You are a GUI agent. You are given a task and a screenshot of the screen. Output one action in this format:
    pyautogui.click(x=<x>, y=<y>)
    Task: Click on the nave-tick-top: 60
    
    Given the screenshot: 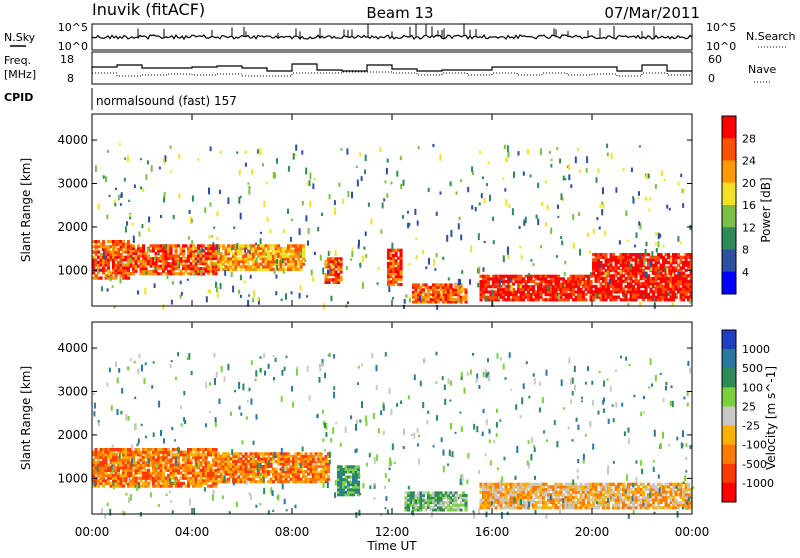 What is the action you would take?
    pyautogui.click(x=715, y=59)
    